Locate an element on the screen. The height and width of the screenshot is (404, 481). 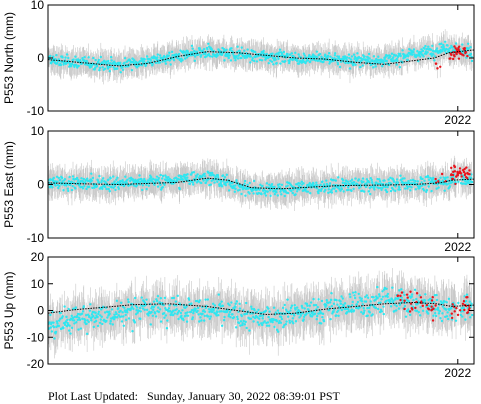
y-tick-label: 10 is located at coordinates (38, 6).